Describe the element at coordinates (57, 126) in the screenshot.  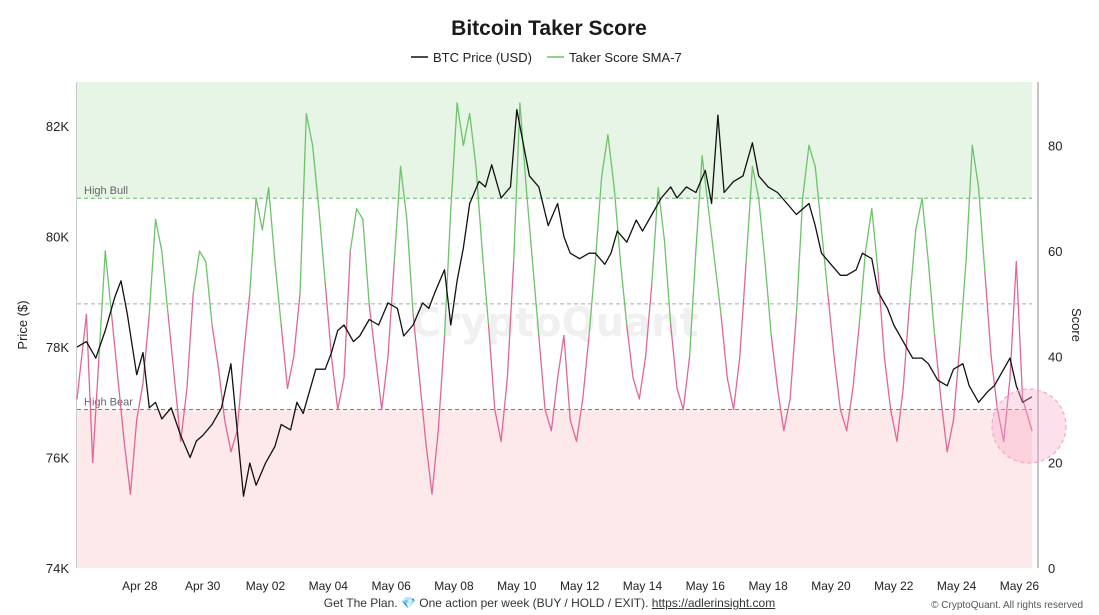
I see `y-tick-left: 82K` at that location.